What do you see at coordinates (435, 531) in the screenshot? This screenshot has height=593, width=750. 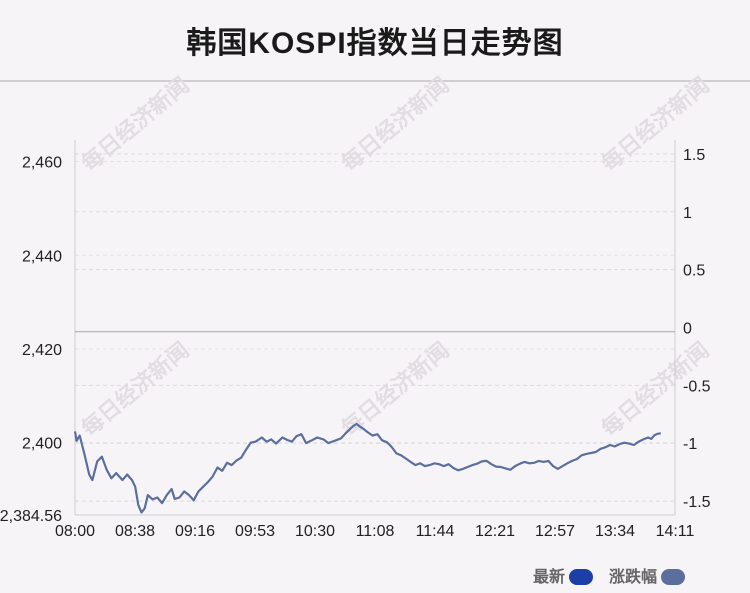 I see `x-tick-6: 11:44` at bounding box center [435, 531].